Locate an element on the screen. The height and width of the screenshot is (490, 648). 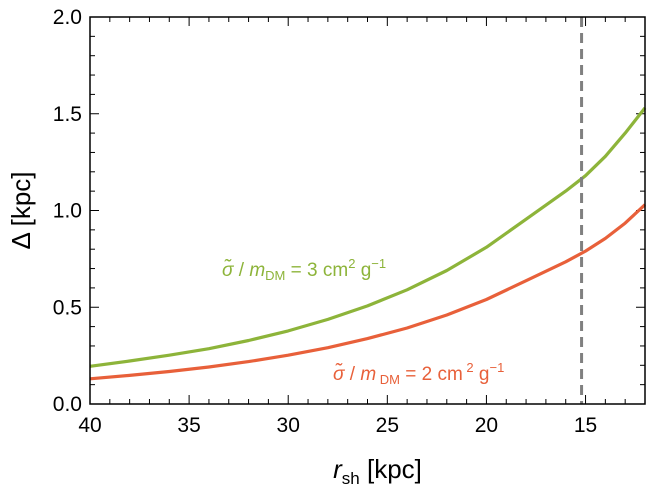
x-tick-labels: 40 35 30 25 20 15 is located at coordinates (337, 425).